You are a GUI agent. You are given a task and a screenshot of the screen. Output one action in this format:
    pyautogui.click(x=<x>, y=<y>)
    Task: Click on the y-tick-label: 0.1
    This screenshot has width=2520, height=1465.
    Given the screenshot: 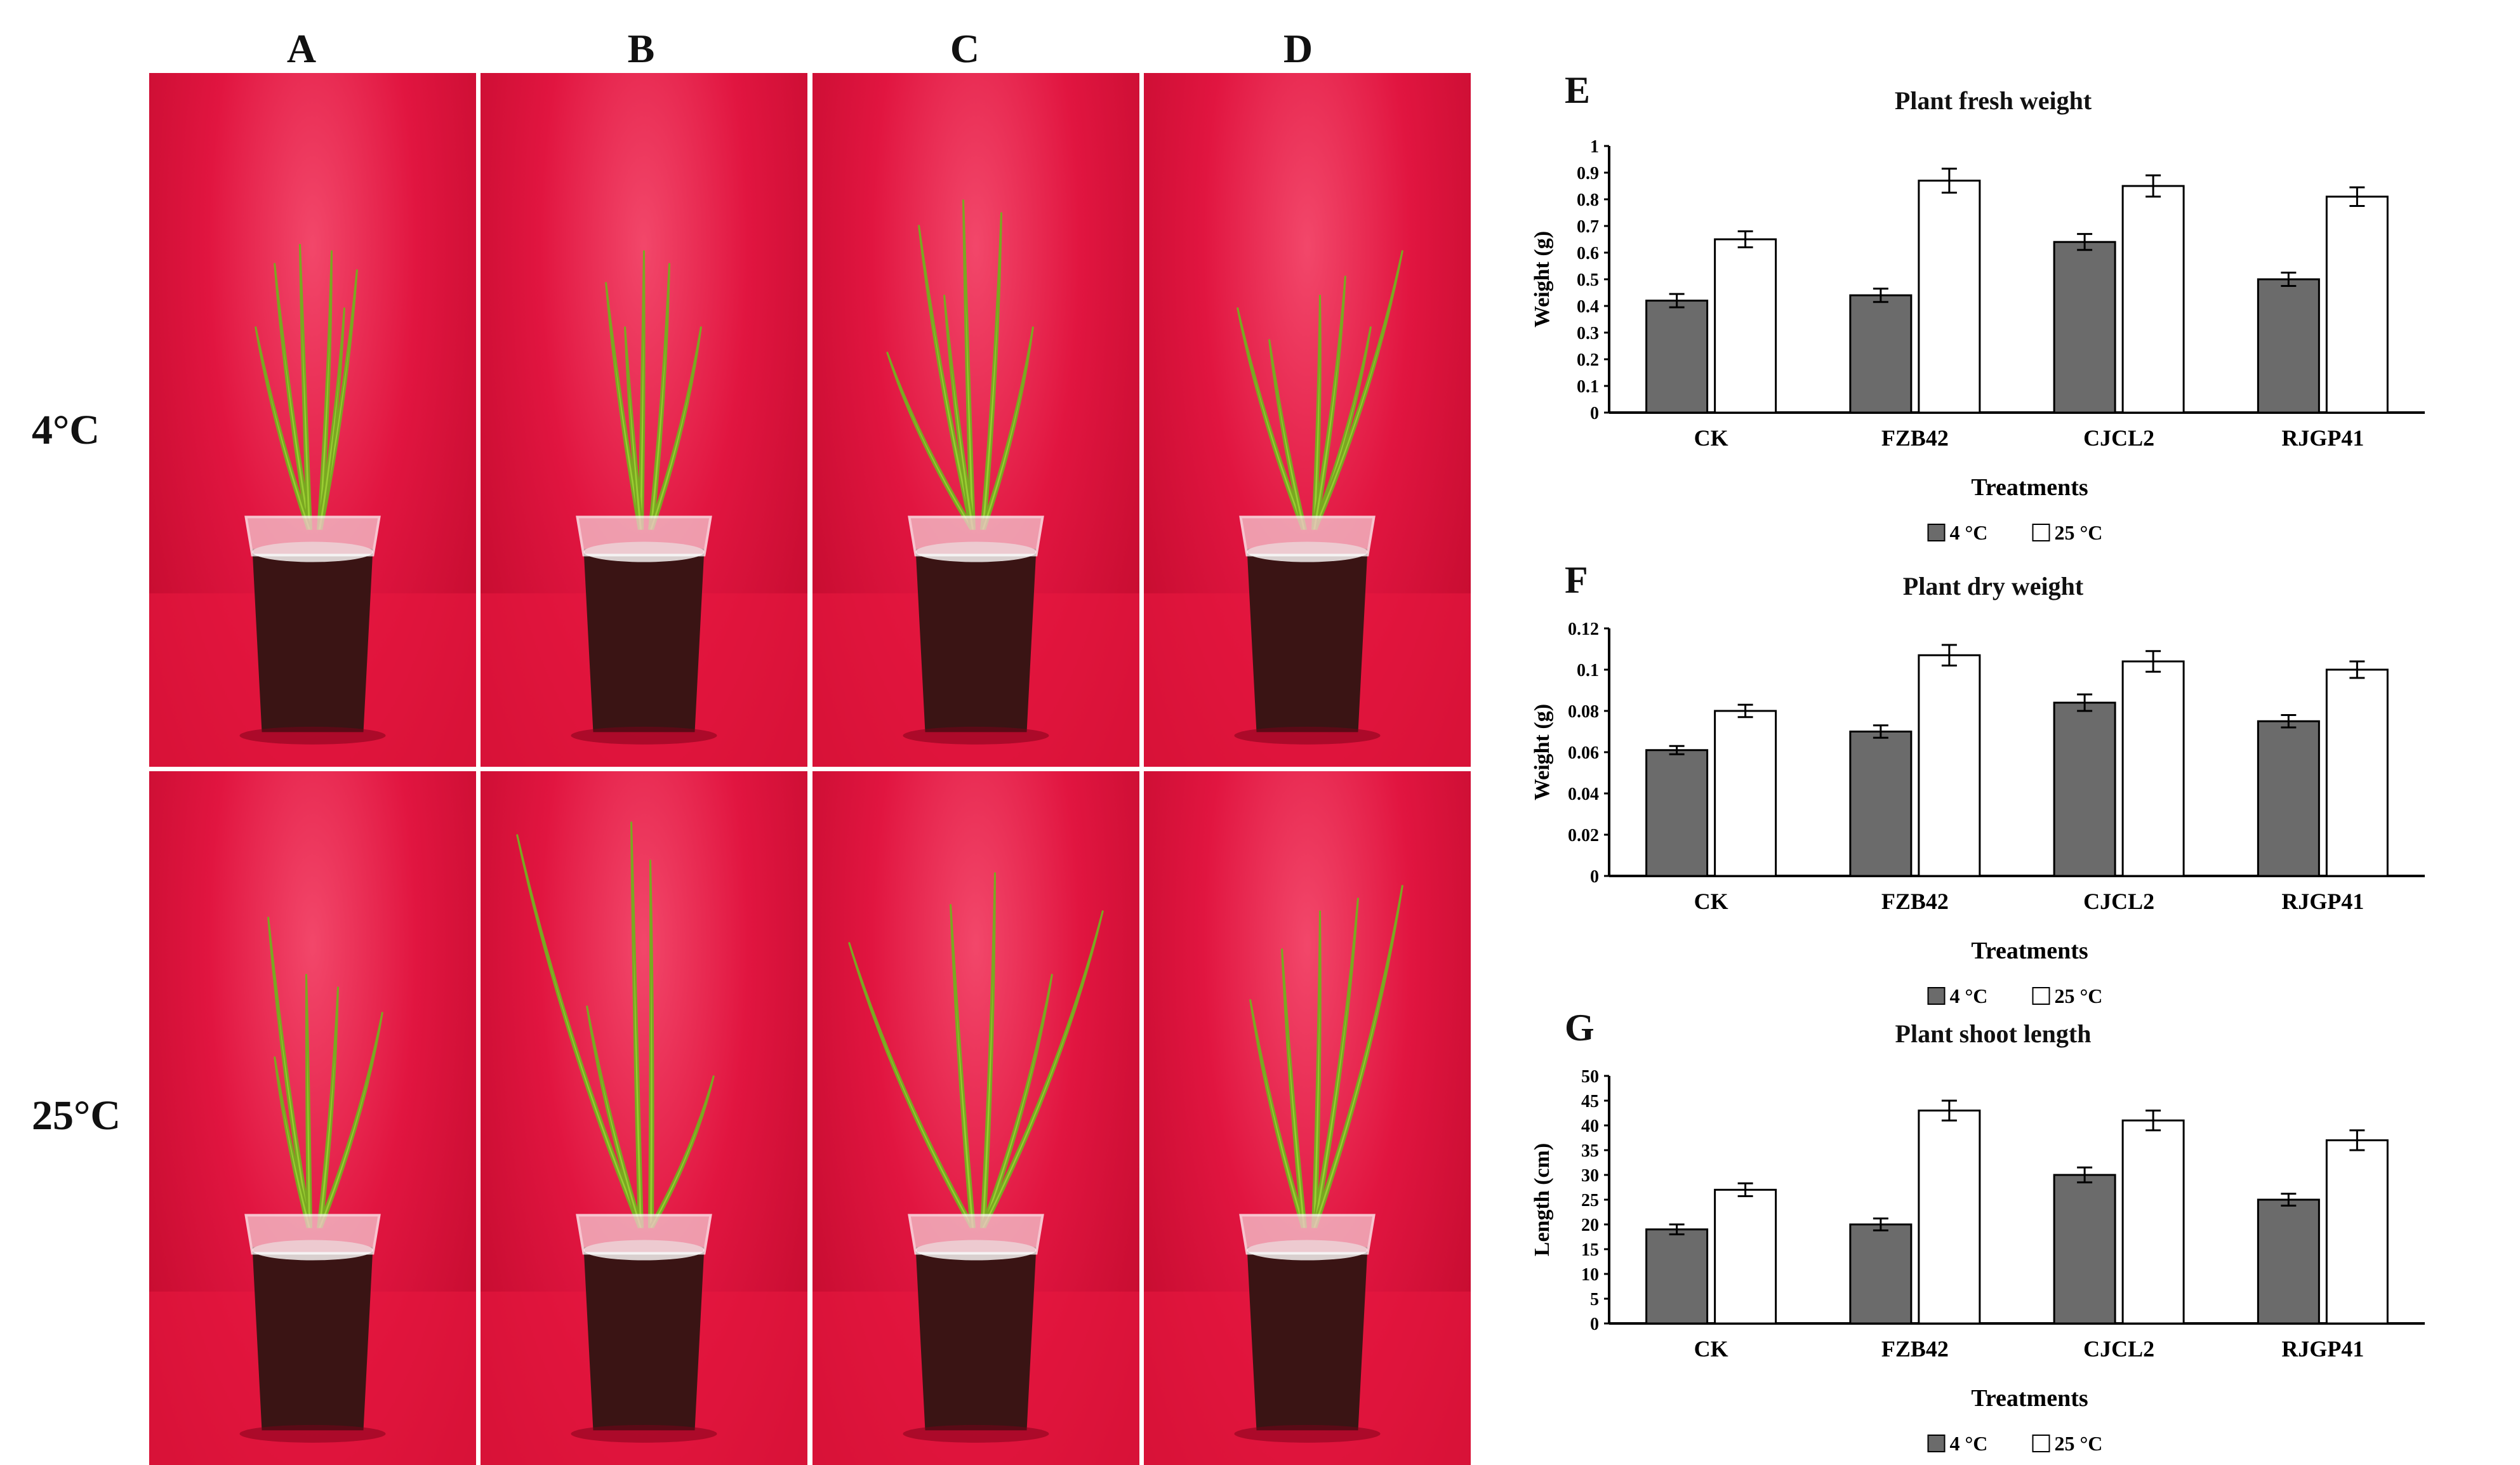 What is the action you would take?
    pyautogui.click(x=1588, y=387)
    